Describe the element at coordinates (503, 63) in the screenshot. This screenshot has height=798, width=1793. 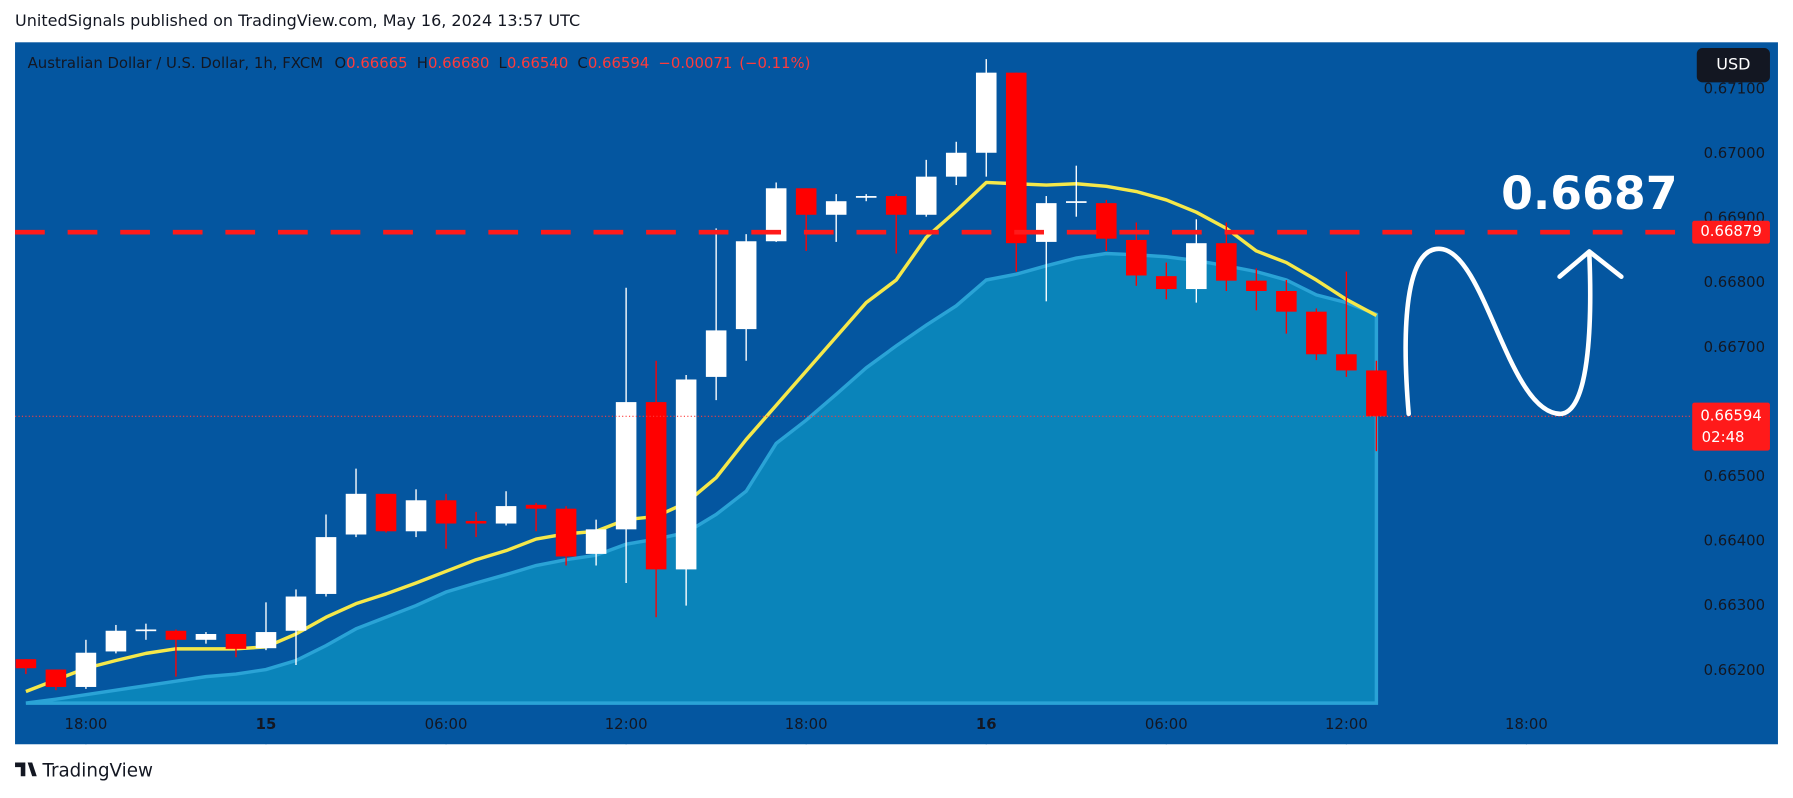
I see `legend-part: L` at that location.